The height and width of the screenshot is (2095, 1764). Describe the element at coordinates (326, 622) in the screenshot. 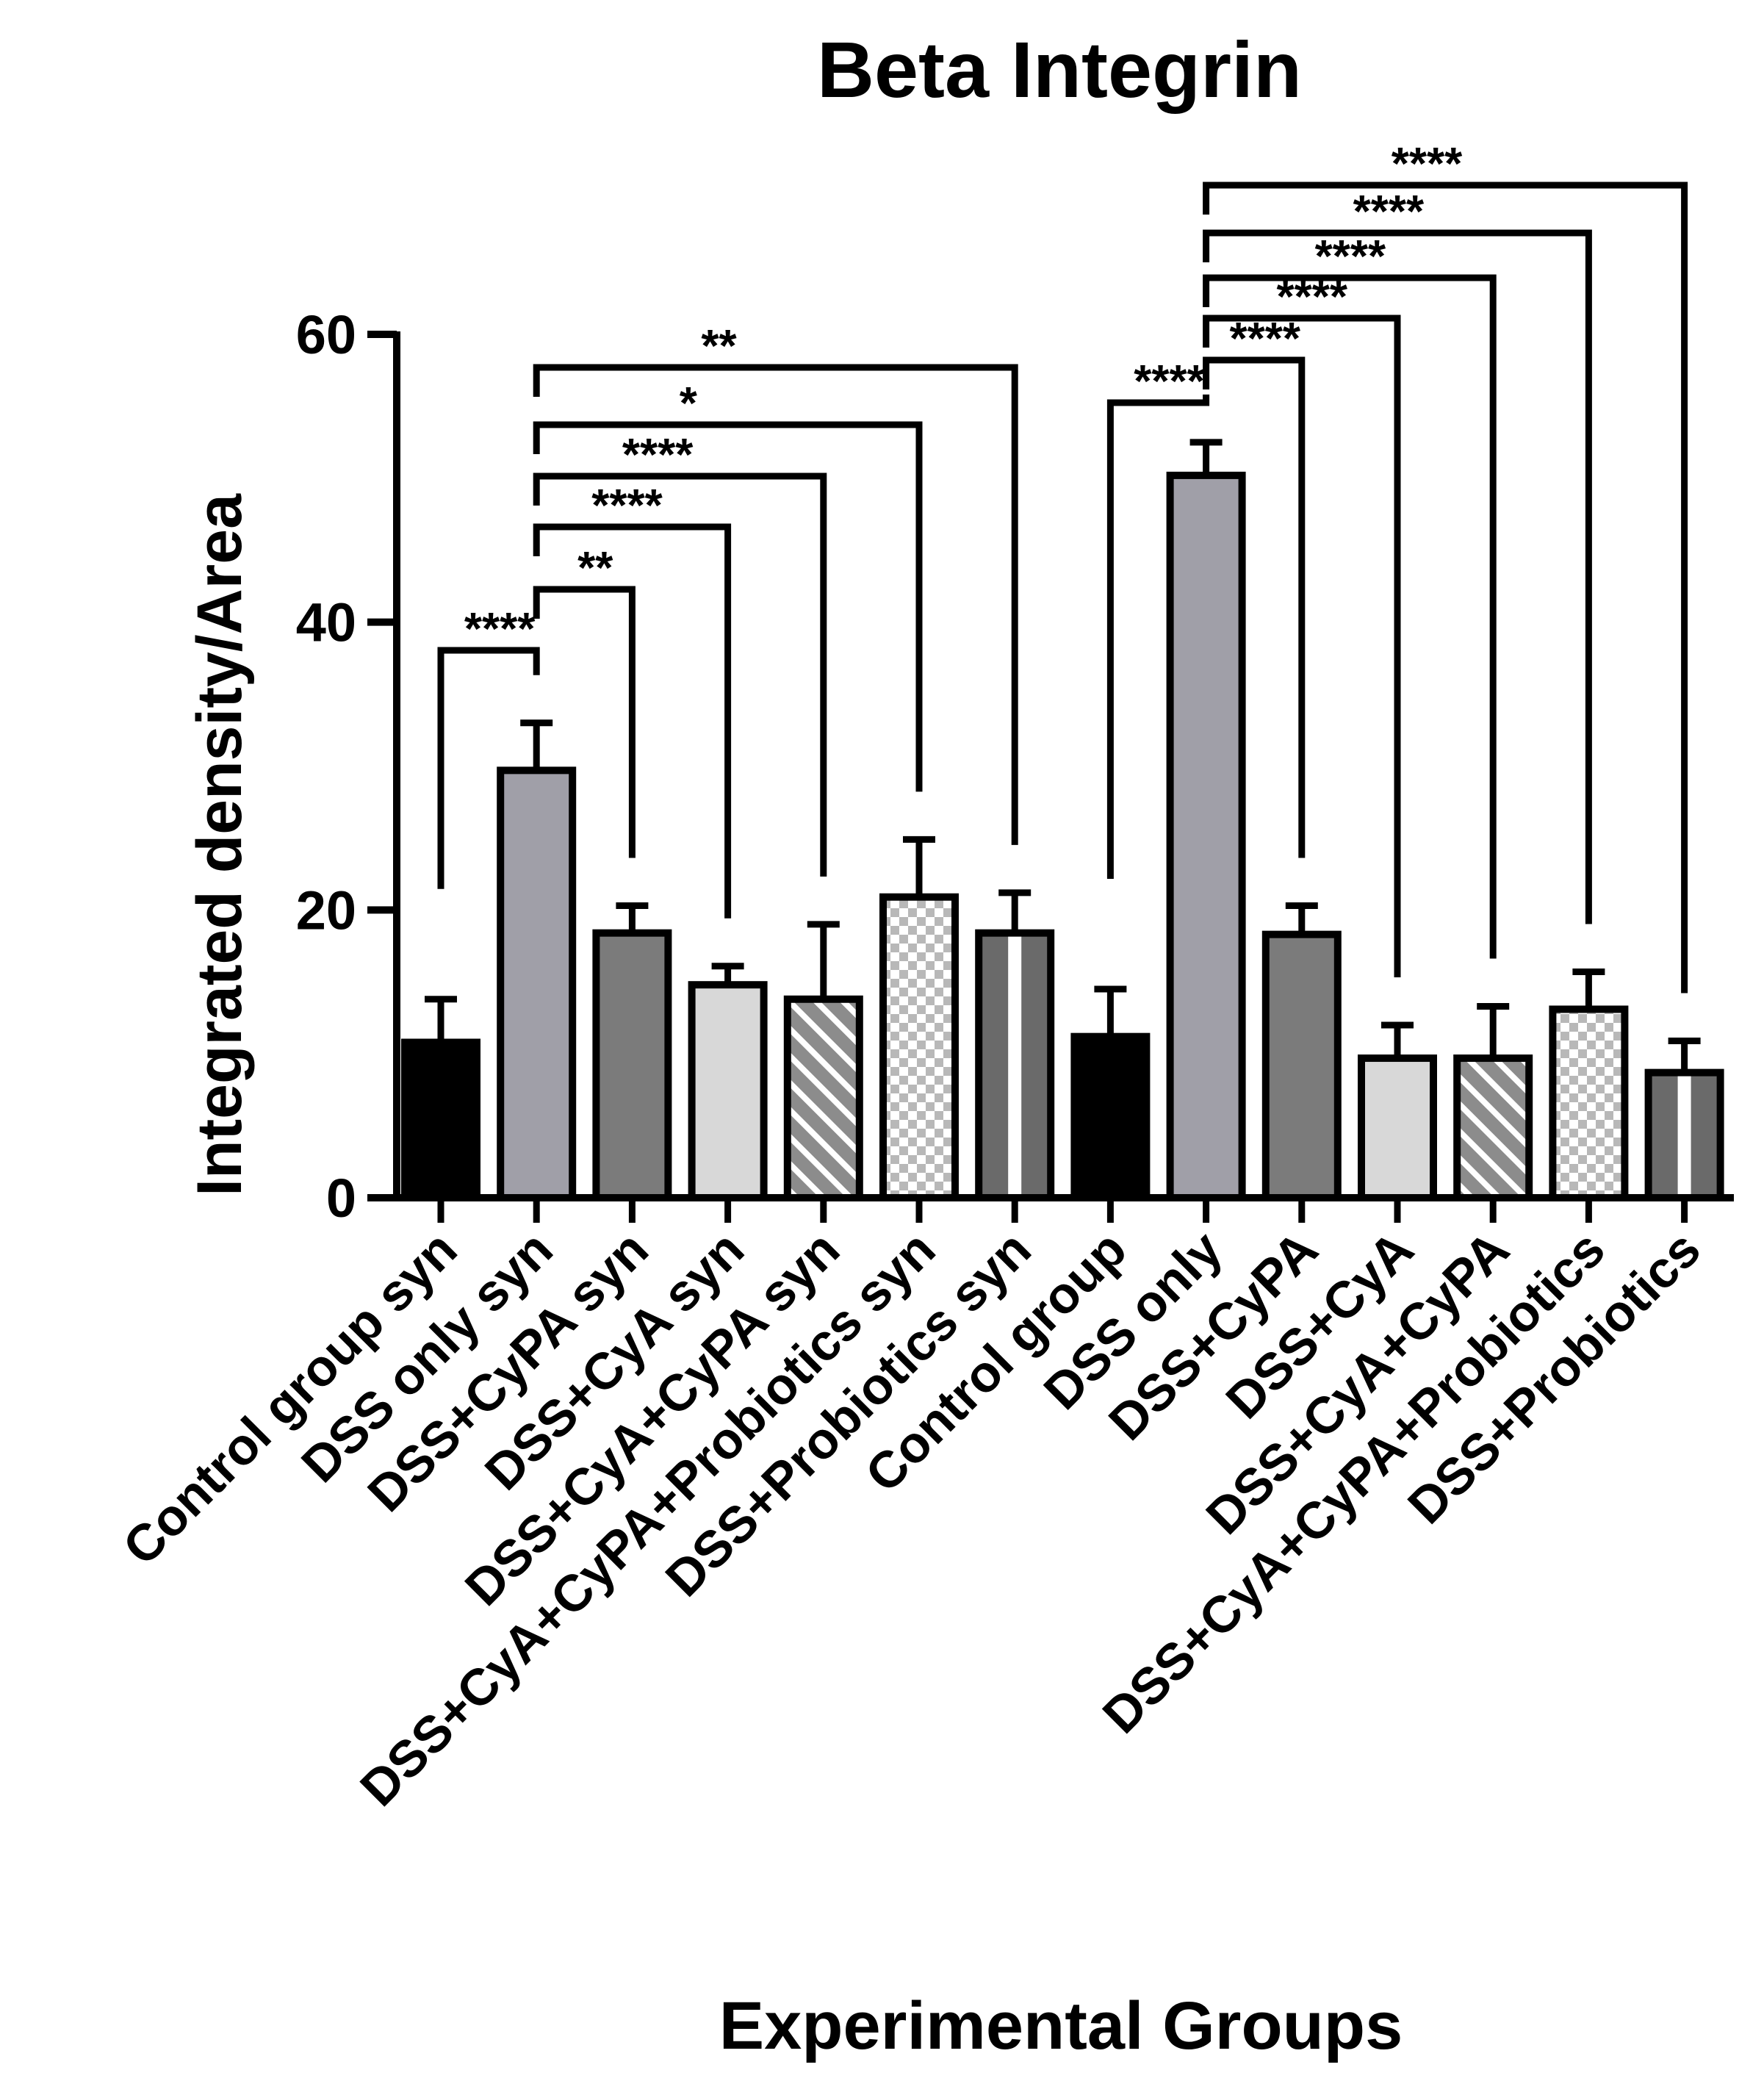

I see `y-tick-label: 40` at that location.